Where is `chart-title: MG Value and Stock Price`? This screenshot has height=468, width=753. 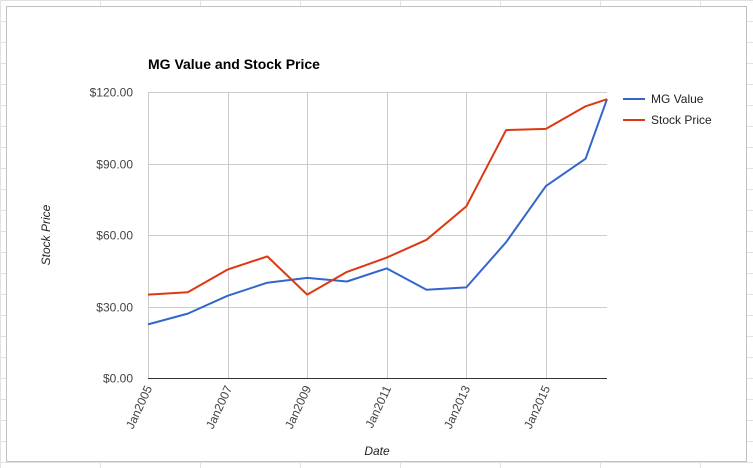
chart-title: MG Value and Stock Price is located at coordinates (234, 64).